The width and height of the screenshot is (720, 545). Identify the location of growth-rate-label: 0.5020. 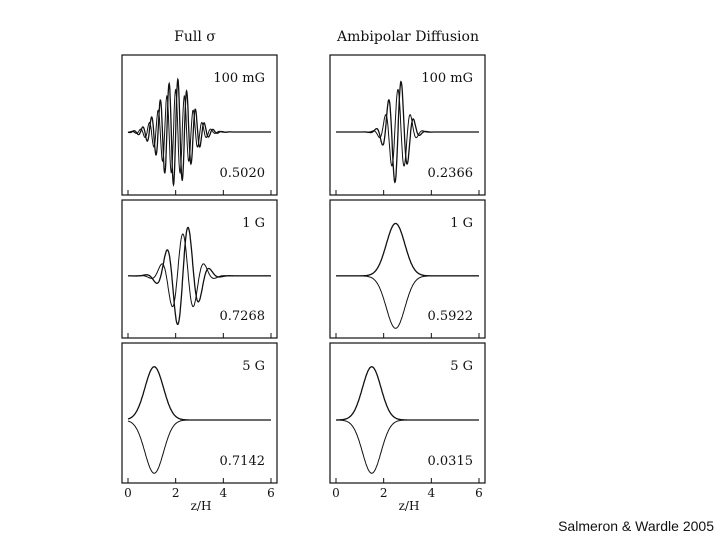
(243, 173).